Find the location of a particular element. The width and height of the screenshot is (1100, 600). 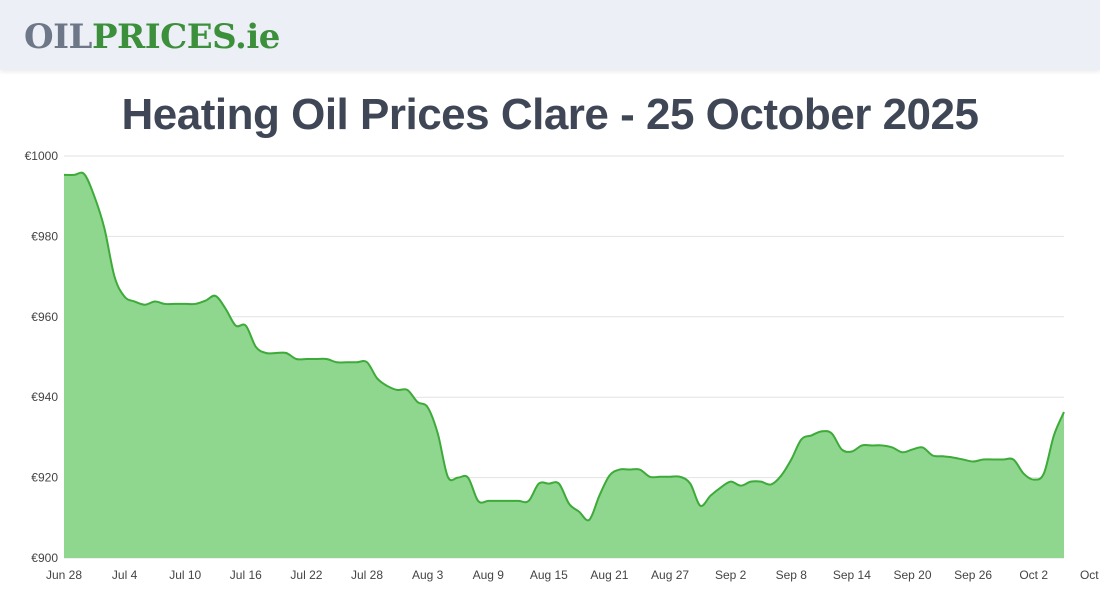

x-tick-label: Aug 3 is located at coordinates (428, 575).